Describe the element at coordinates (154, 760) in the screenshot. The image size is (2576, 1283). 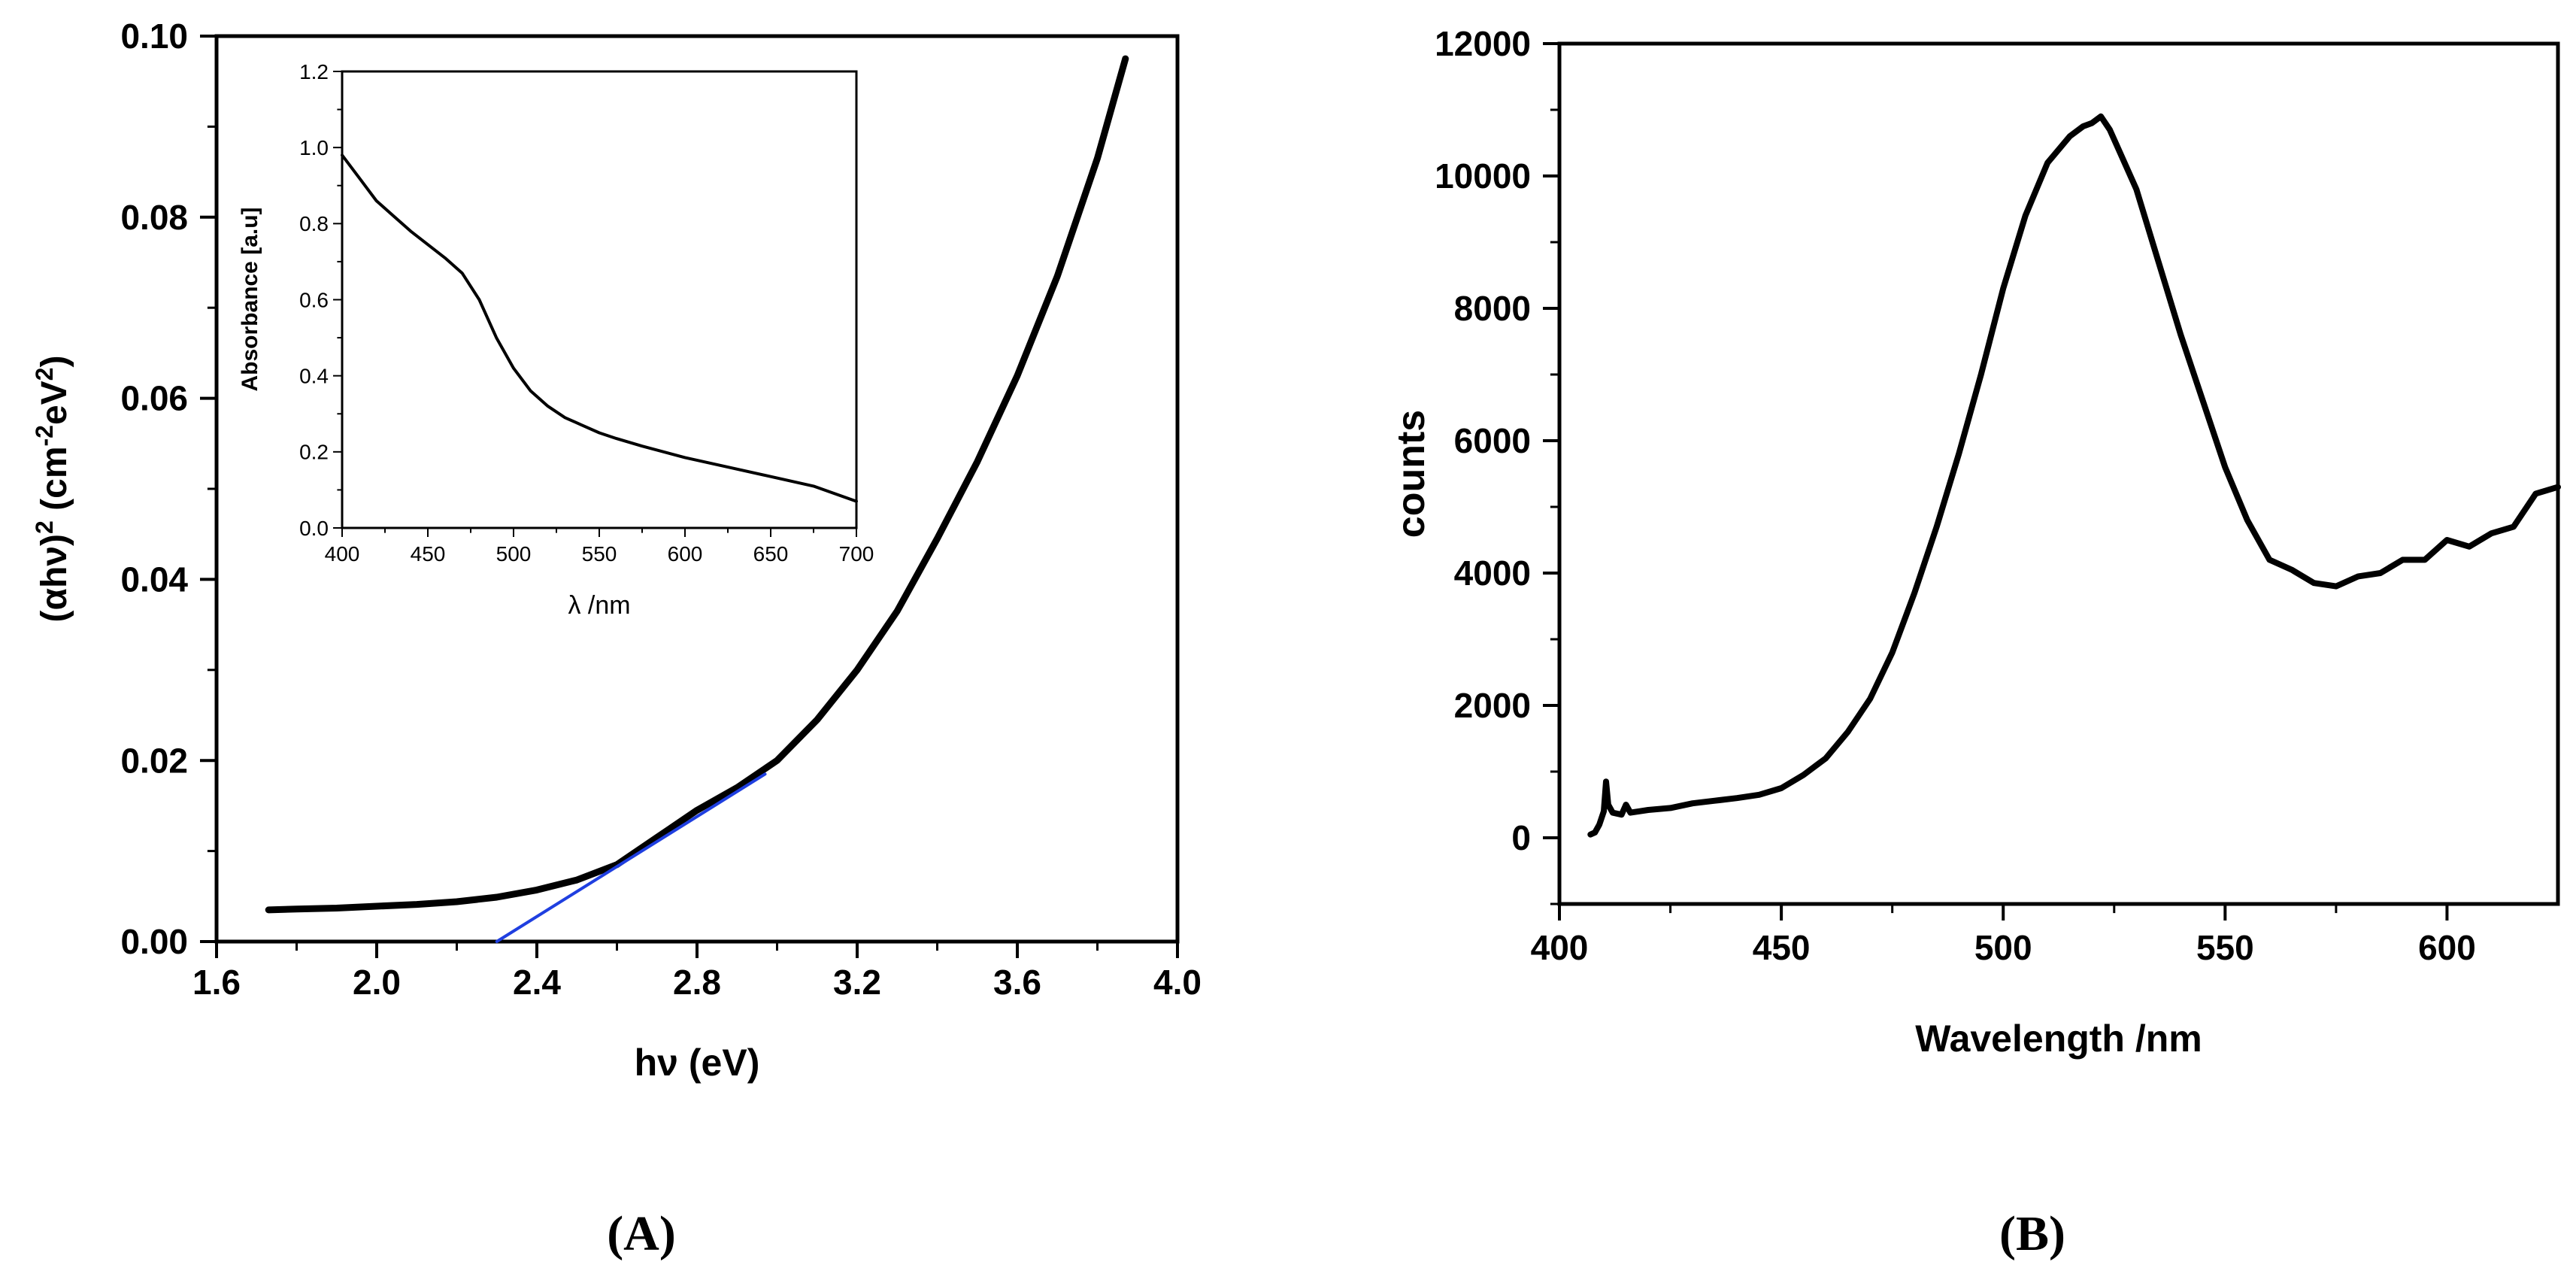
I see `y-tick-label: 0.02` at that location.